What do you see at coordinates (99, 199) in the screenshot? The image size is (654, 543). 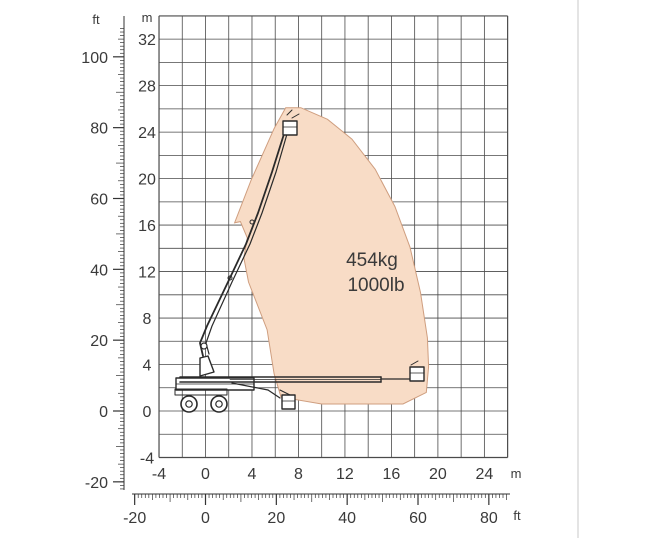 I see `y-tick-label-ft: 60` at bounding box center [99, 199].